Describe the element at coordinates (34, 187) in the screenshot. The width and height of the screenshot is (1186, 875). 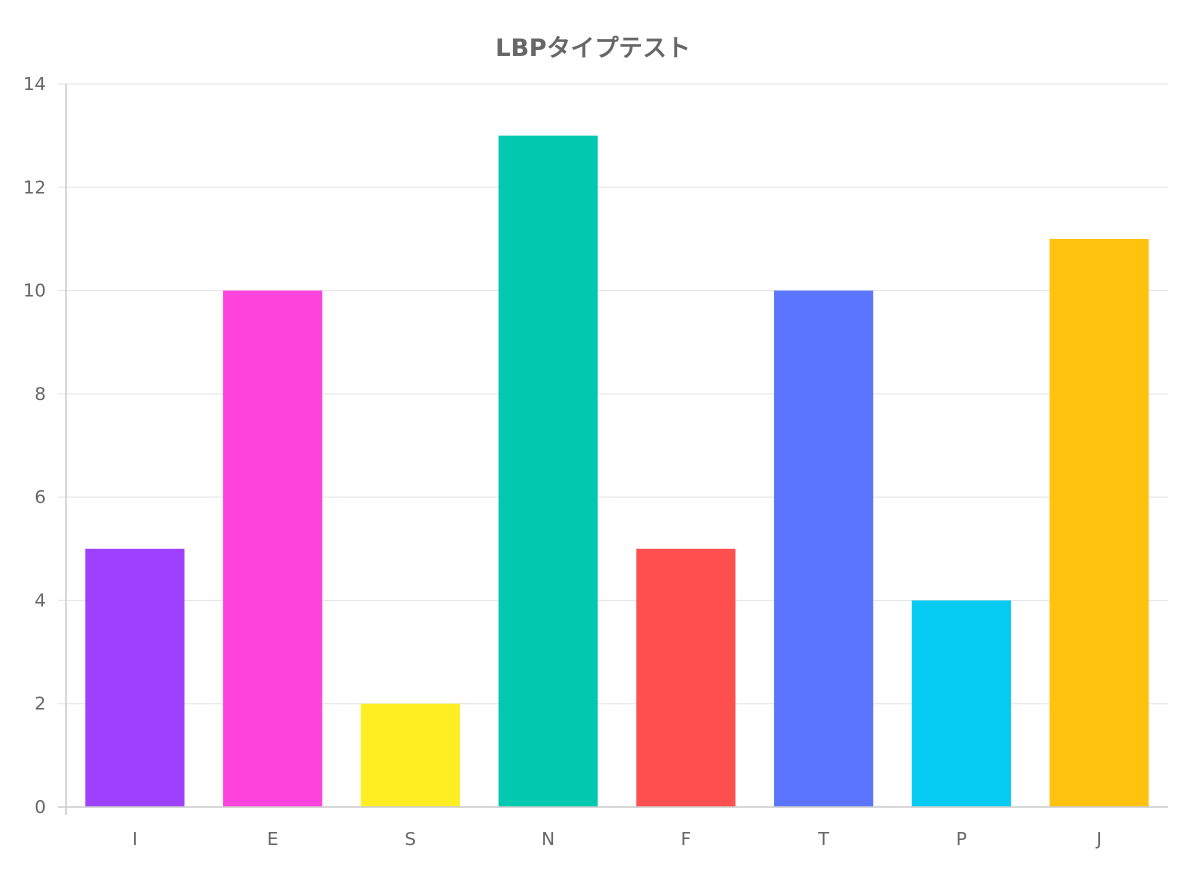
I see `y-tick-label: 12` at that location.